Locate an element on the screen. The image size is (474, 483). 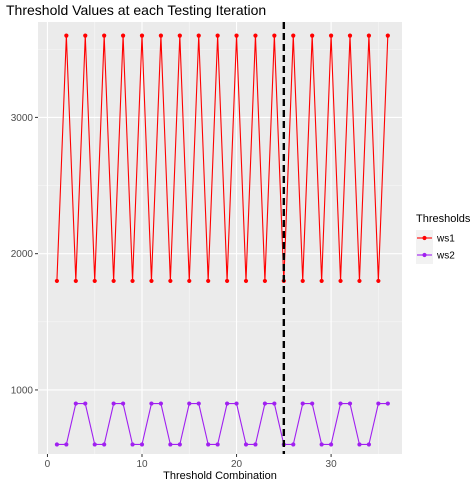
legend-label-ws1: ws1 is located at coordinates (445, 239).